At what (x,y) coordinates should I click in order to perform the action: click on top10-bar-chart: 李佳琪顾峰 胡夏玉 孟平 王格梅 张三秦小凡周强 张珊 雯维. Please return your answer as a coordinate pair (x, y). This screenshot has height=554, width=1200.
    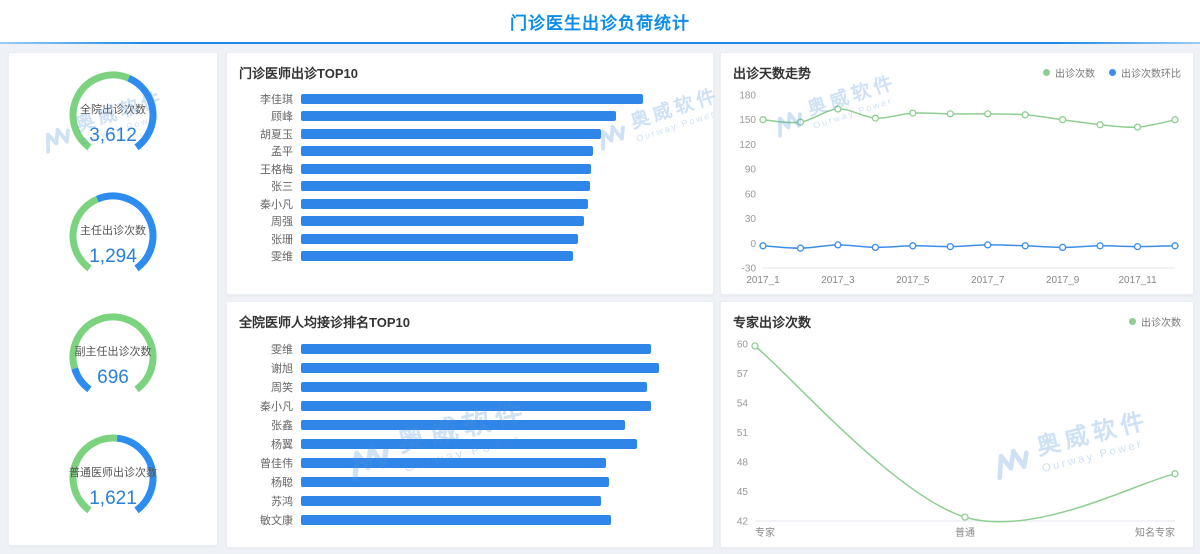
    Looking at the image, I should click on (470, 174).